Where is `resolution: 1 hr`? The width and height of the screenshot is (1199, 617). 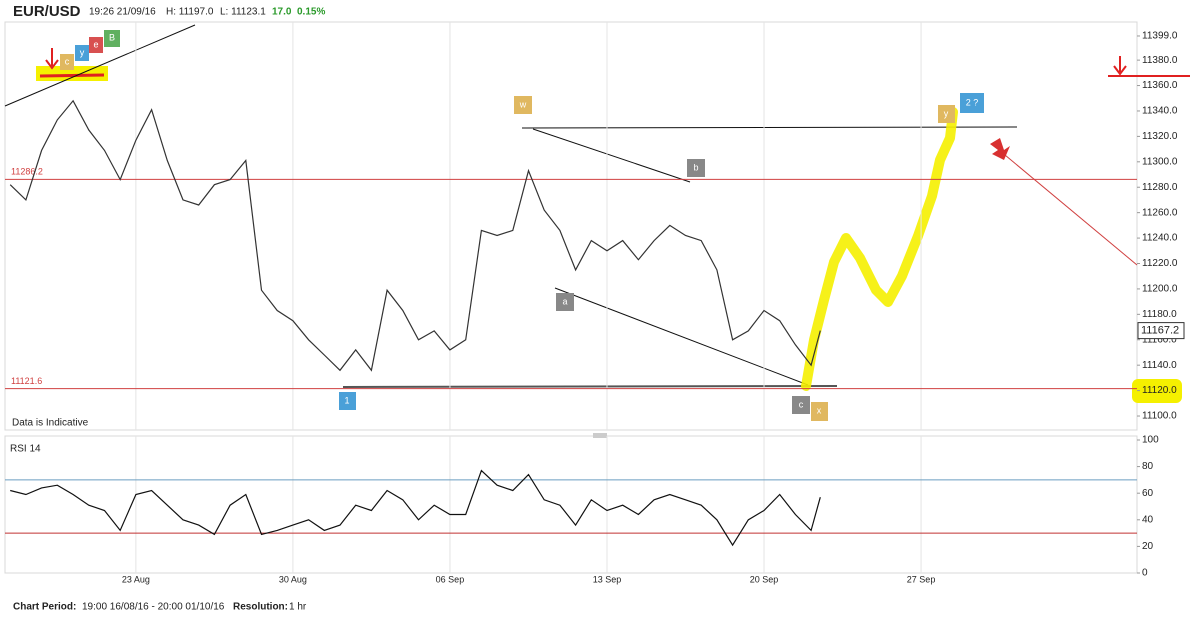
resolution: 1 hr is located at coordinates (298, 607).